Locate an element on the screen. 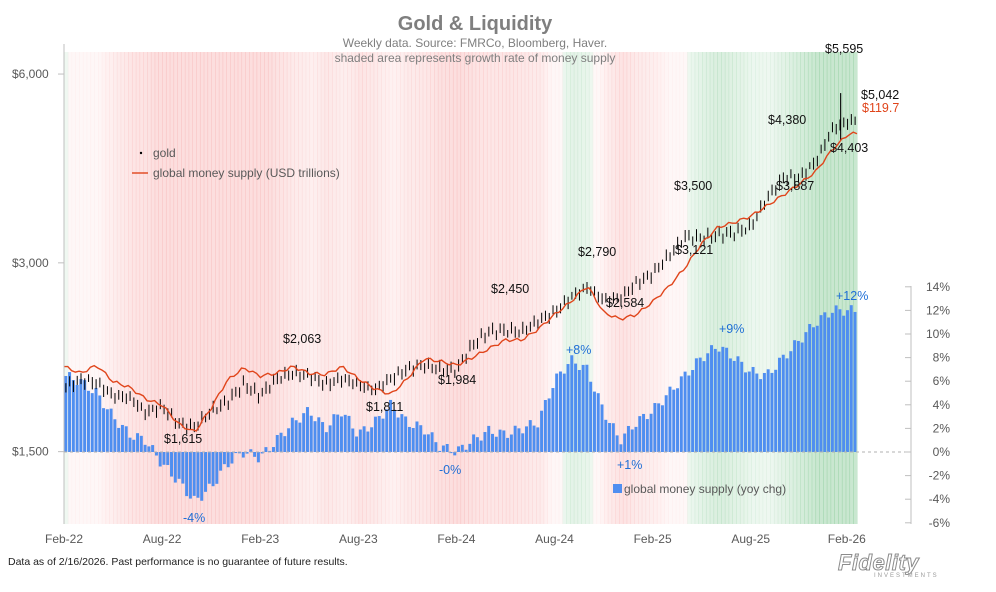 The height and width of the screenshot is (592, 996). right-tick-label: 2% is located at coordinates (942, 428).